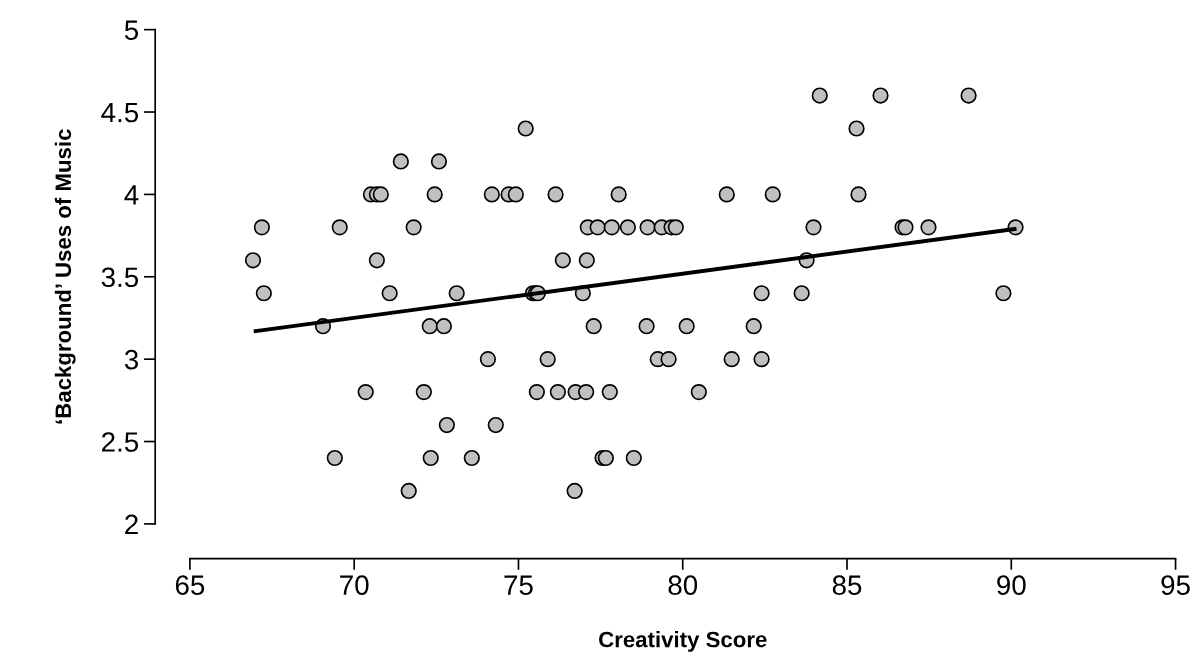 The width and height of the screenshot is (1202, 659). Describe the element at coordinates (131, 359) in the screenshot. I see `y-tick-label: 3` at that location.